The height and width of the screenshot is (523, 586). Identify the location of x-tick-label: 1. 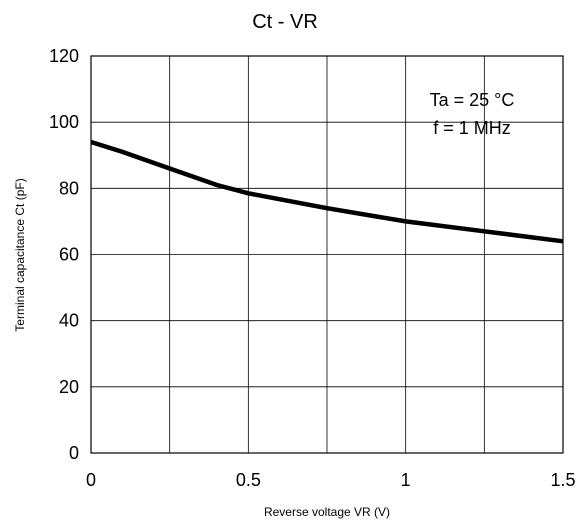
(406, 480).